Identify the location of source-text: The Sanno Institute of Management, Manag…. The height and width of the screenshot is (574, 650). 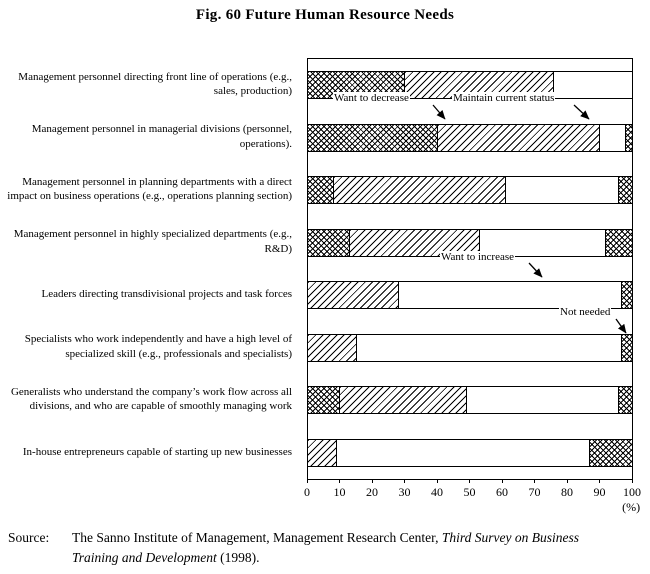
(328, 548).